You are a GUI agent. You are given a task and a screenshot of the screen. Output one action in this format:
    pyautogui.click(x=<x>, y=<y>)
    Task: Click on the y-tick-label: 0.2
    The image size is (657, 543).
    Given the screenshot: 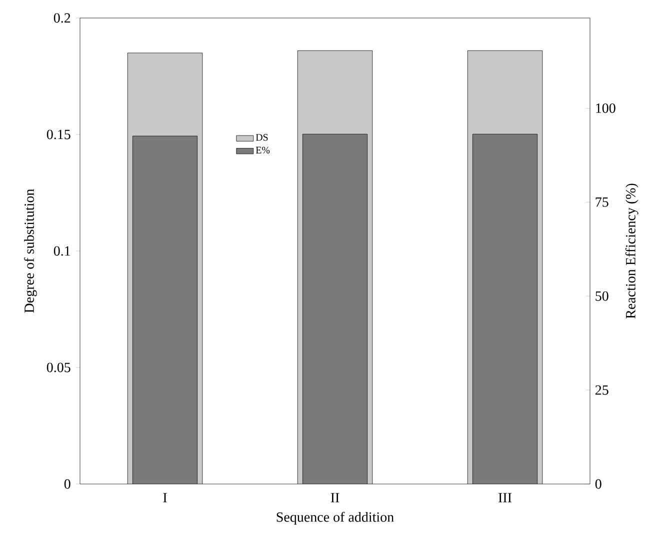 What is the action you would take?
    pyautogui.click(x=62, y=18)
    